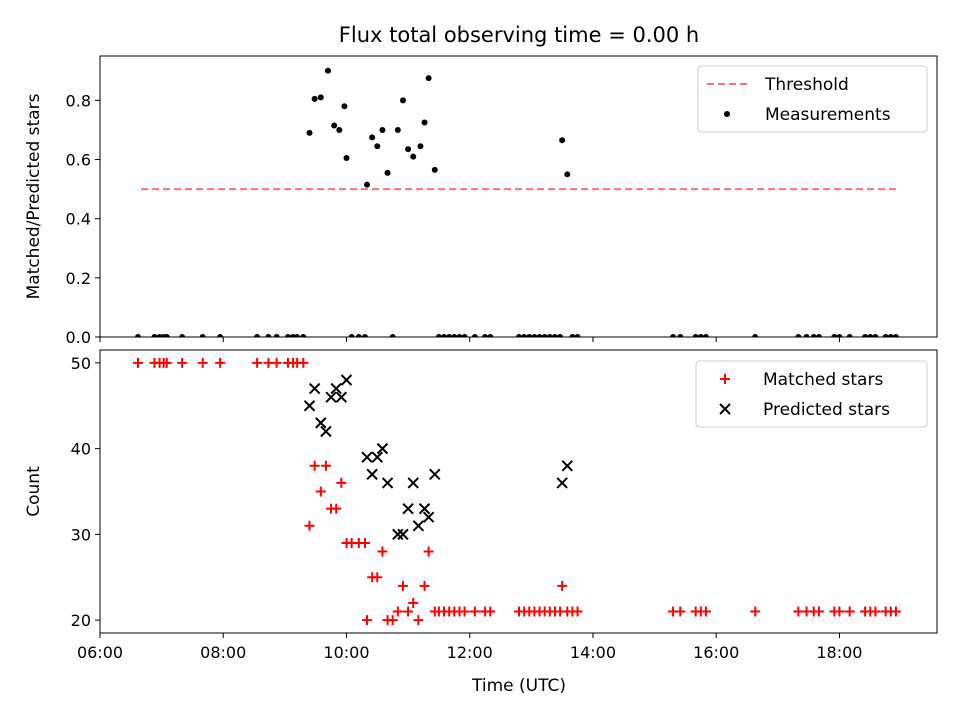 The image size is (960, 720). I want to click on legend-label: Matched stars, so click(823, 380).